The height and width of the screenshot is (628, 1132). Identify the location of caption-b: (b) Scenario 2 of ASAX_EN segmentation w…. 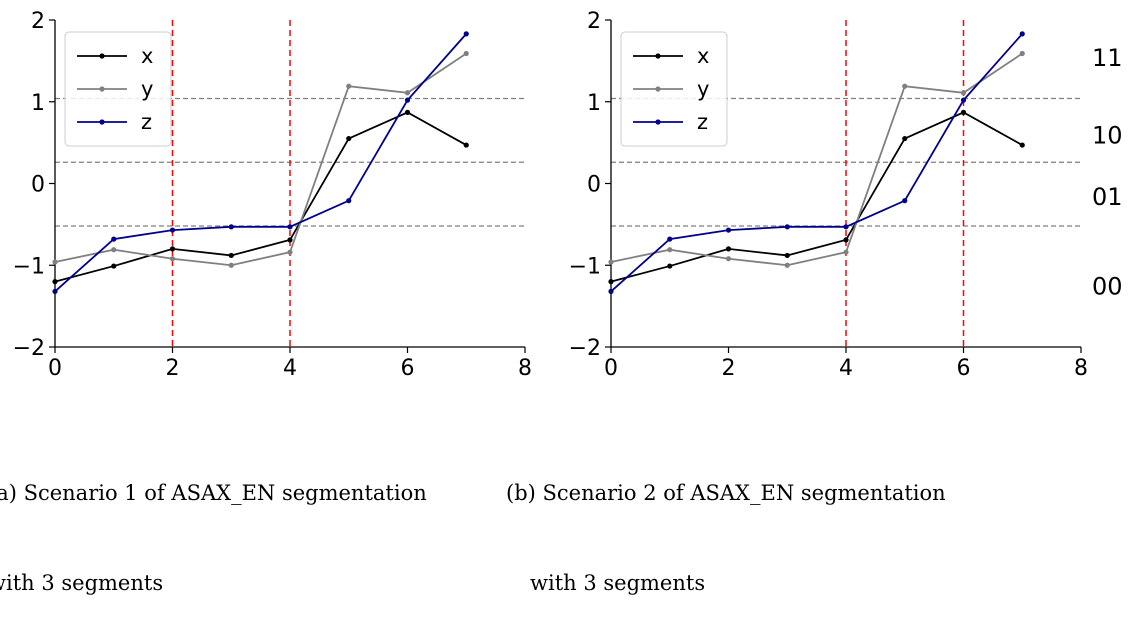
(726, 523).